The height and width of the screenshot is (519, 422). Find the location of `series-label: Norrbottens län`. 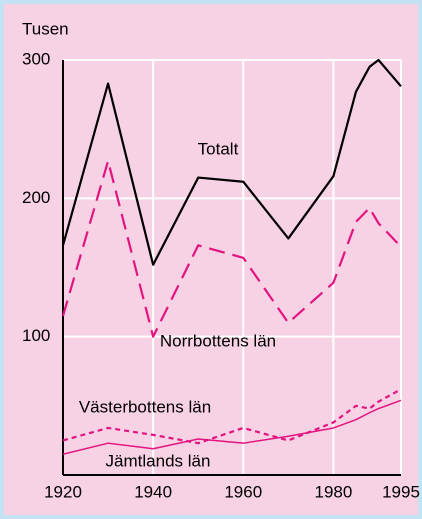

series-label: Norrbottens län is located at coordinates (218, 340).